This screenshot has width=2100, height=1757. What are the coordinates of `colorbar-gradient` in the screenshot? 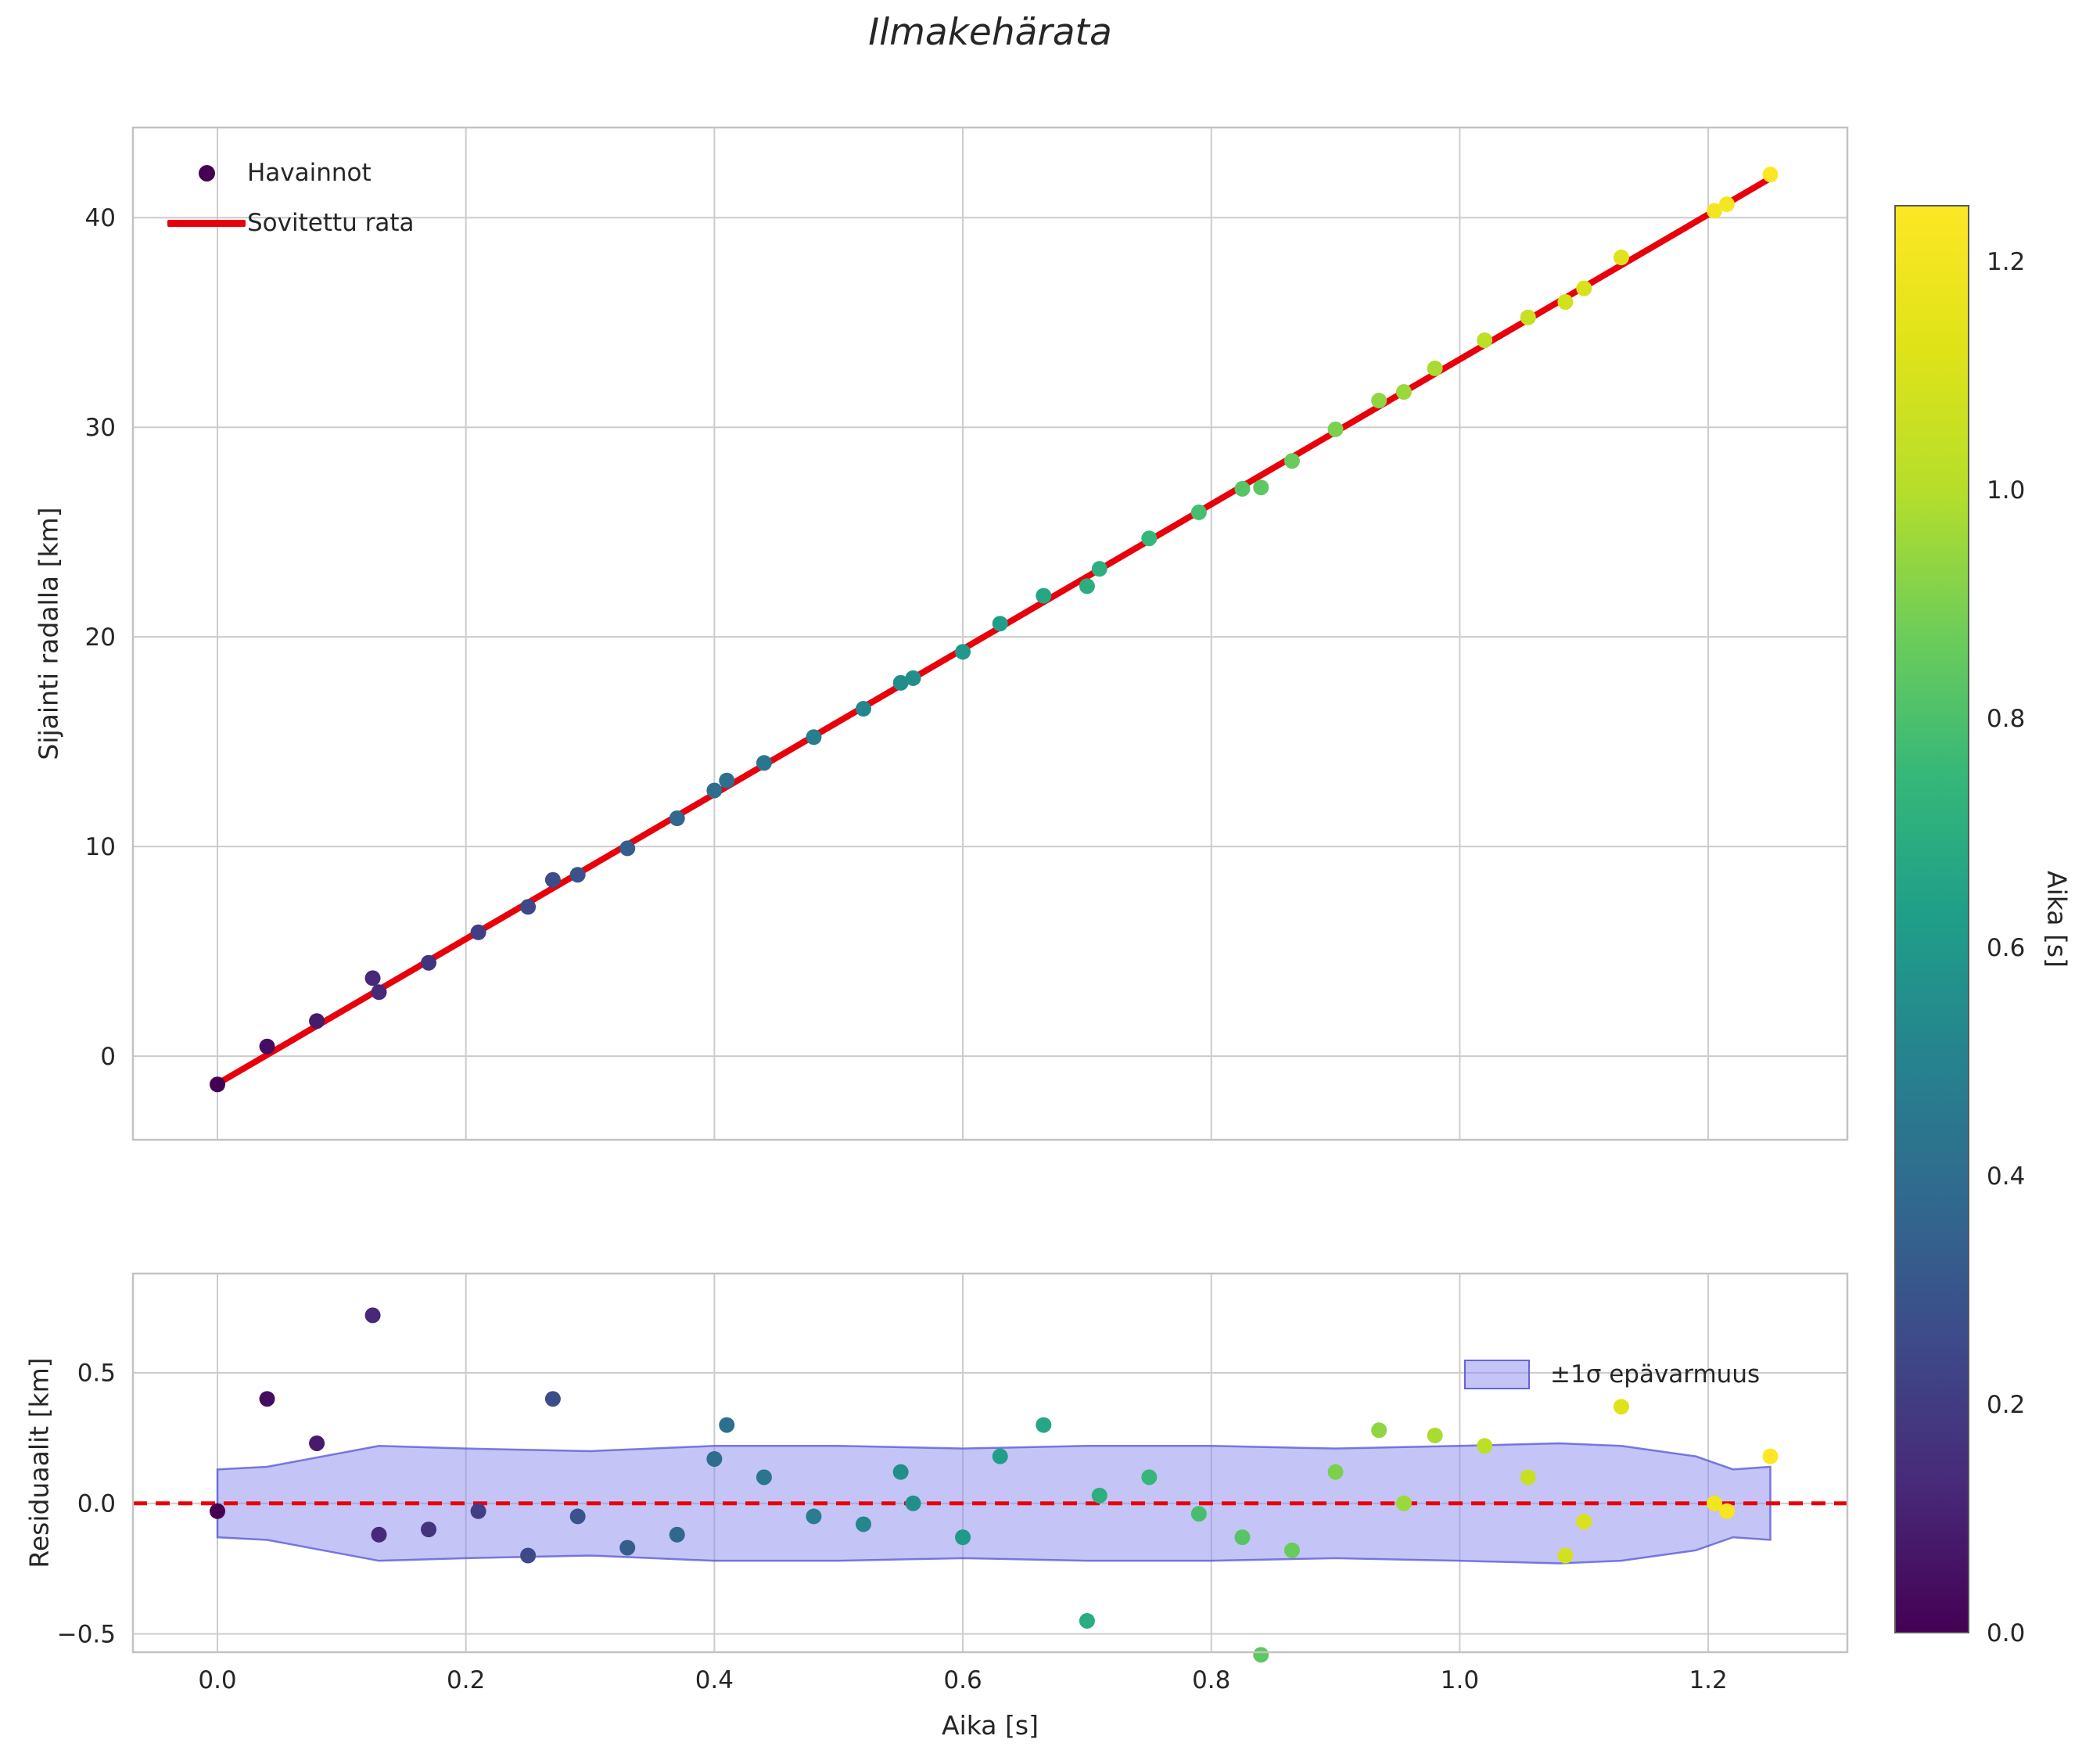 It's located at (1932, 919).